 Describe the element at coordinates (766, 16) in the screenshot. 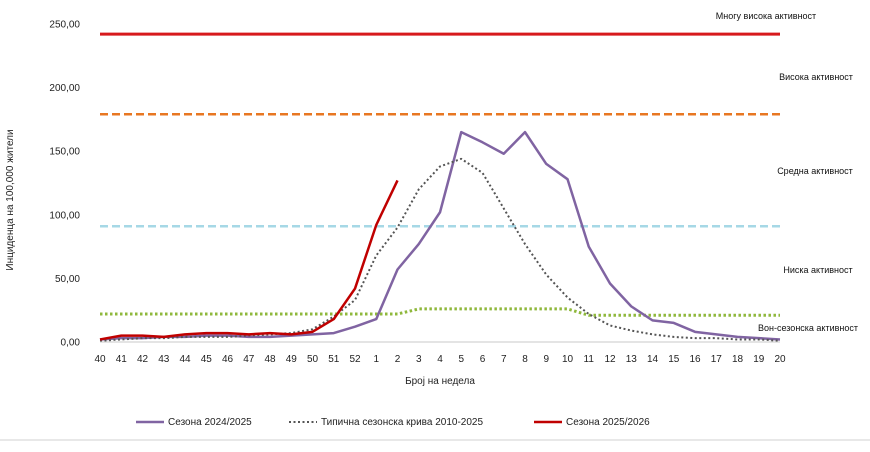

I see `zone-label: Многу висока активност` at that location.